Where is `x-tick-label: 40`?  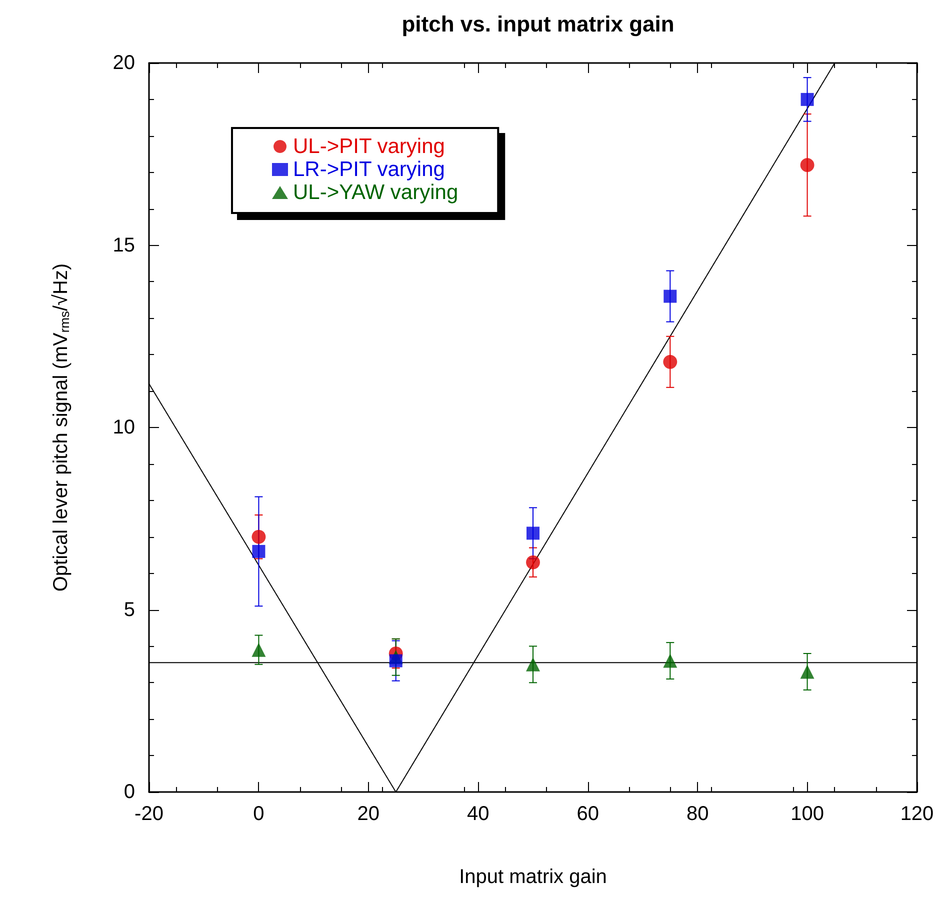
x-tick-label: 40 is located at coordinates (478, 814).